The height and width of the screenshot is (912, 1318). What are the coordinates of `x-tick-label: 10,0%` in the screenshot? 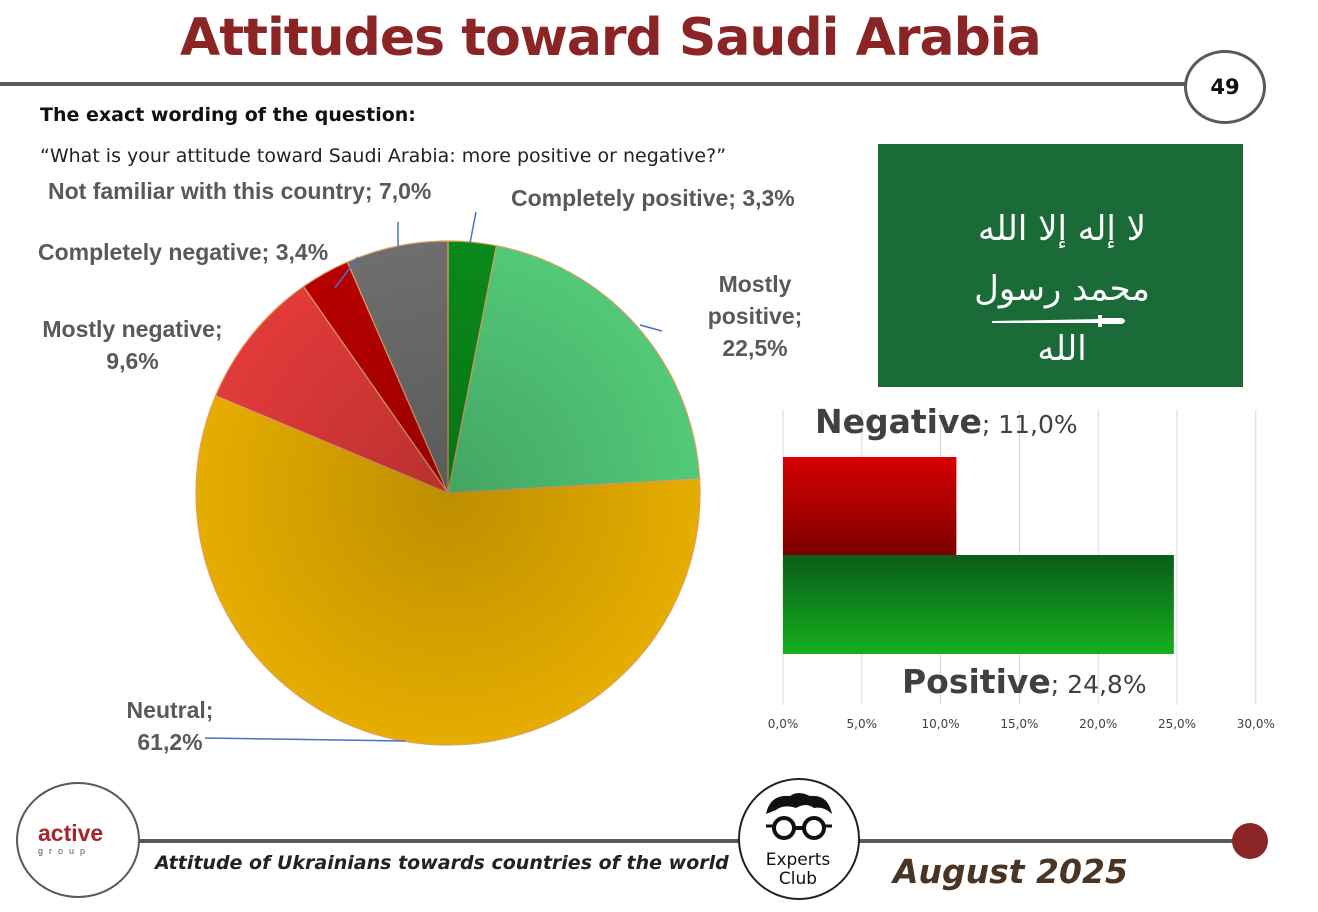 It's located at (941, 724).